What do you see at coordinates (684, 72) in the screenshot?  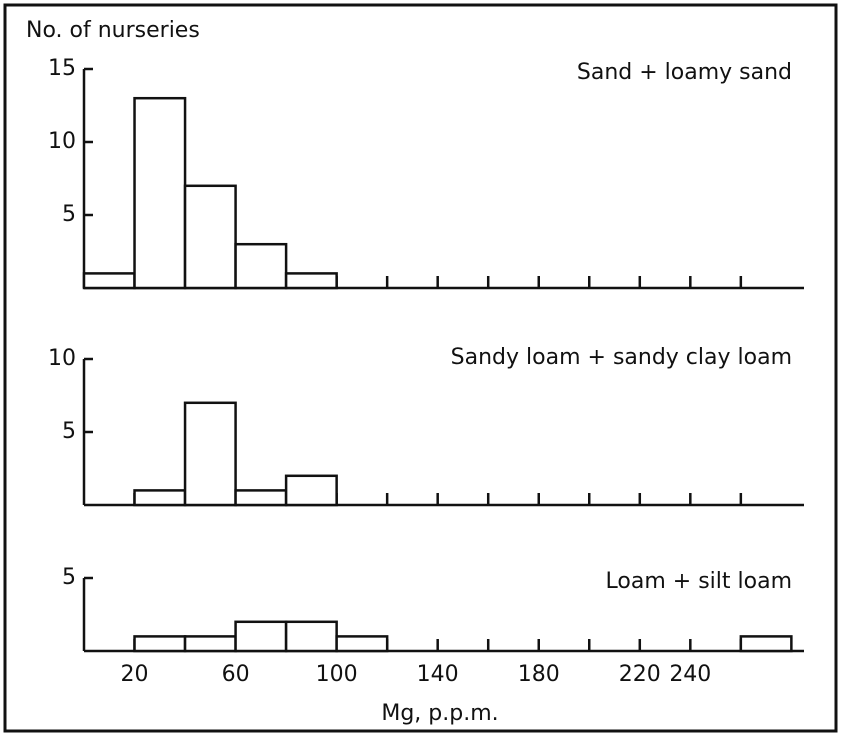 I see `panel-title: Sand + loamy sand` at bounding box center [684, 72].